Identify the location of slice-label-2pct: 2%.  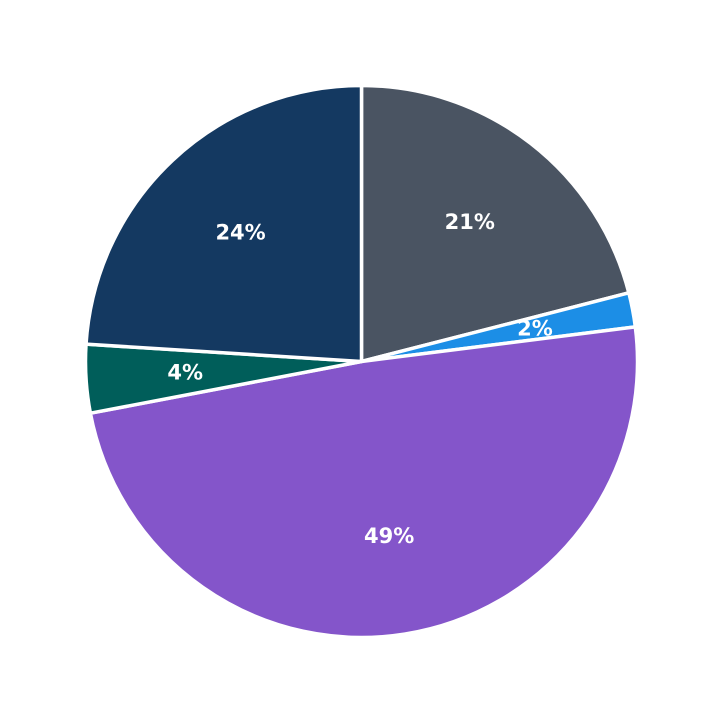
(535, 328).